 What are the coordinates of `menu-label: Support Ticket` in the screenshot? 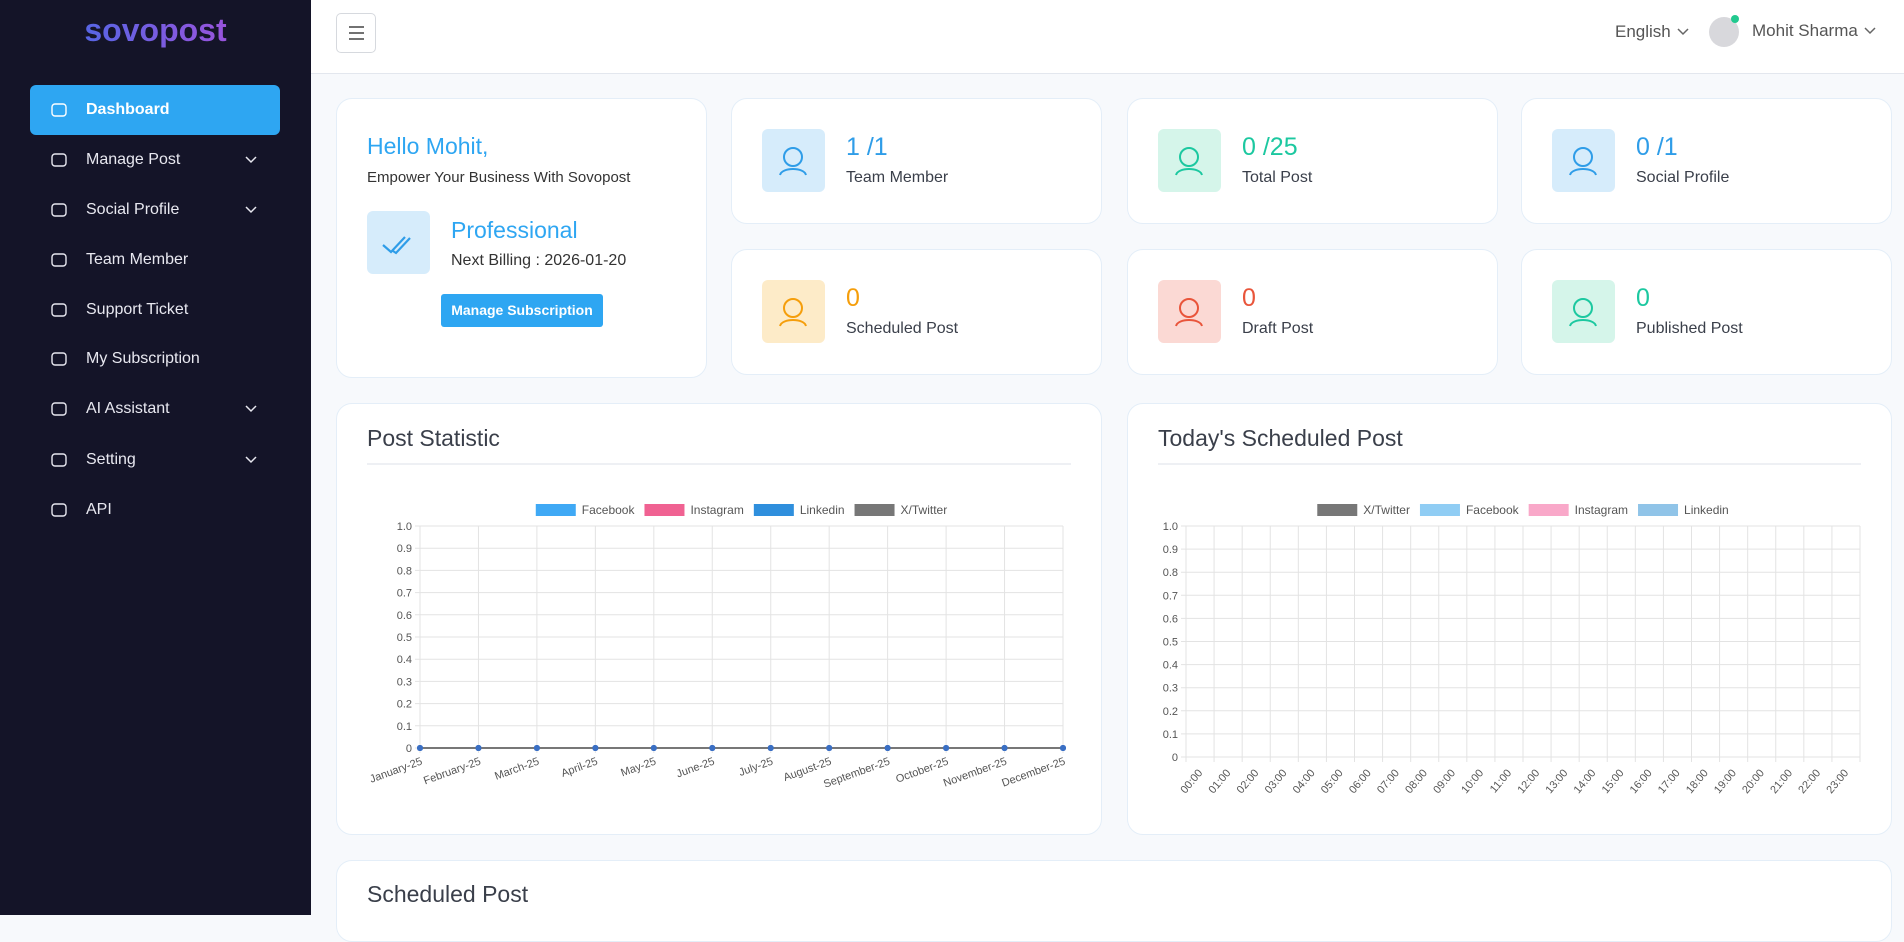 It's located at (137, 309).